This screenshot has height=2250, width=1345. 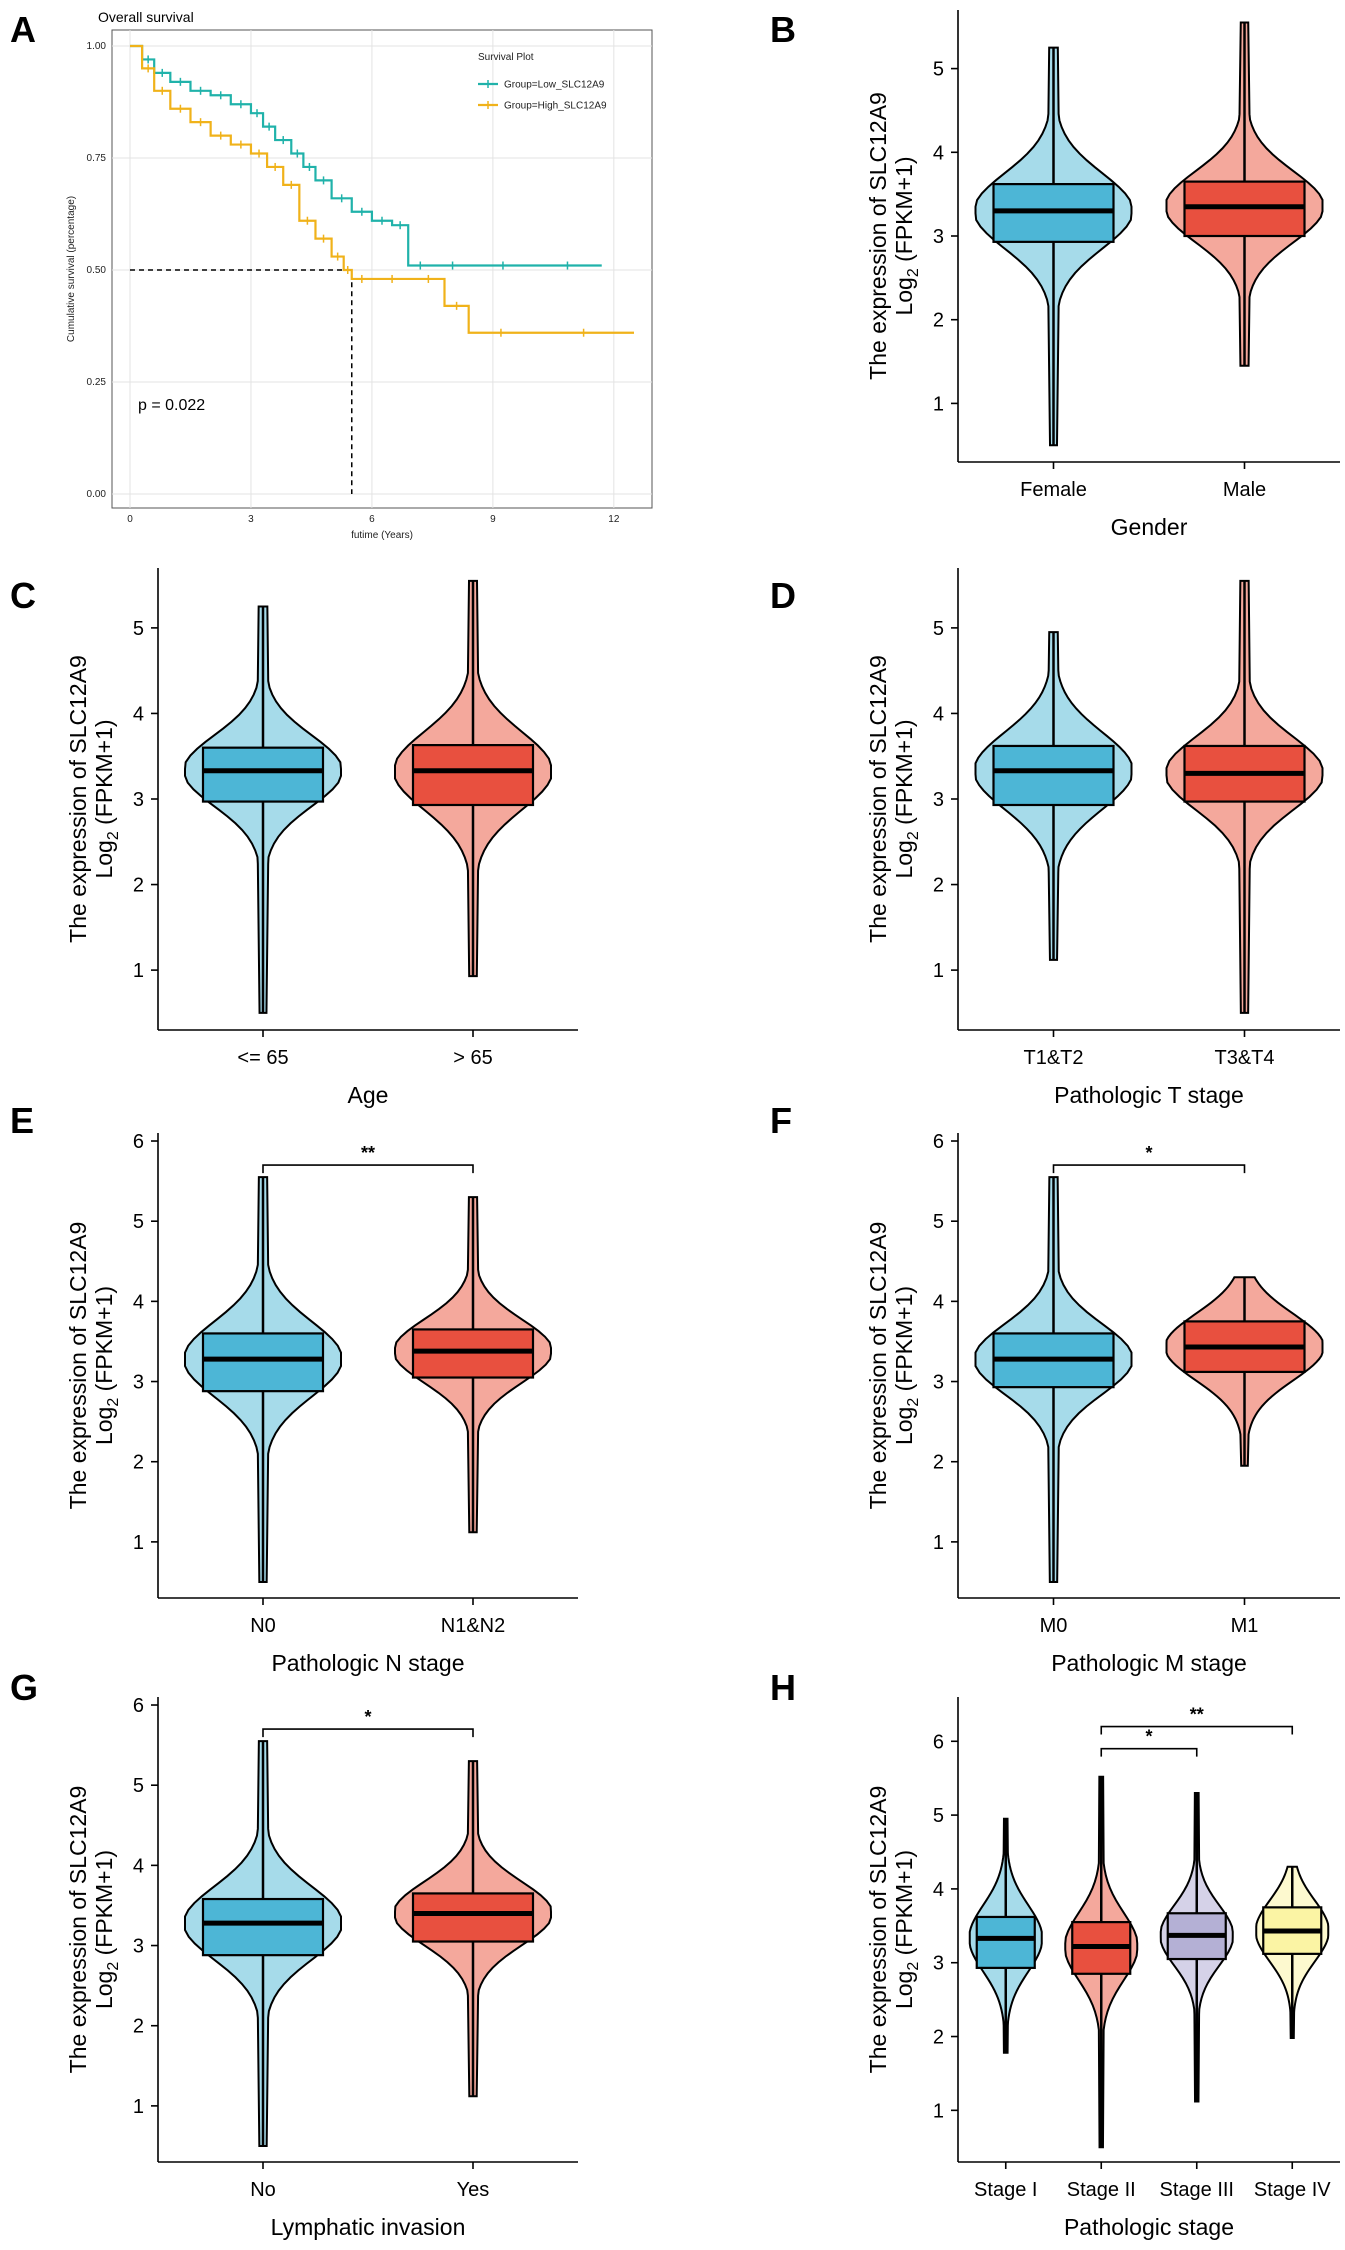 I want to click on x-tick-label: > 65, so click(x=472, y=1058).